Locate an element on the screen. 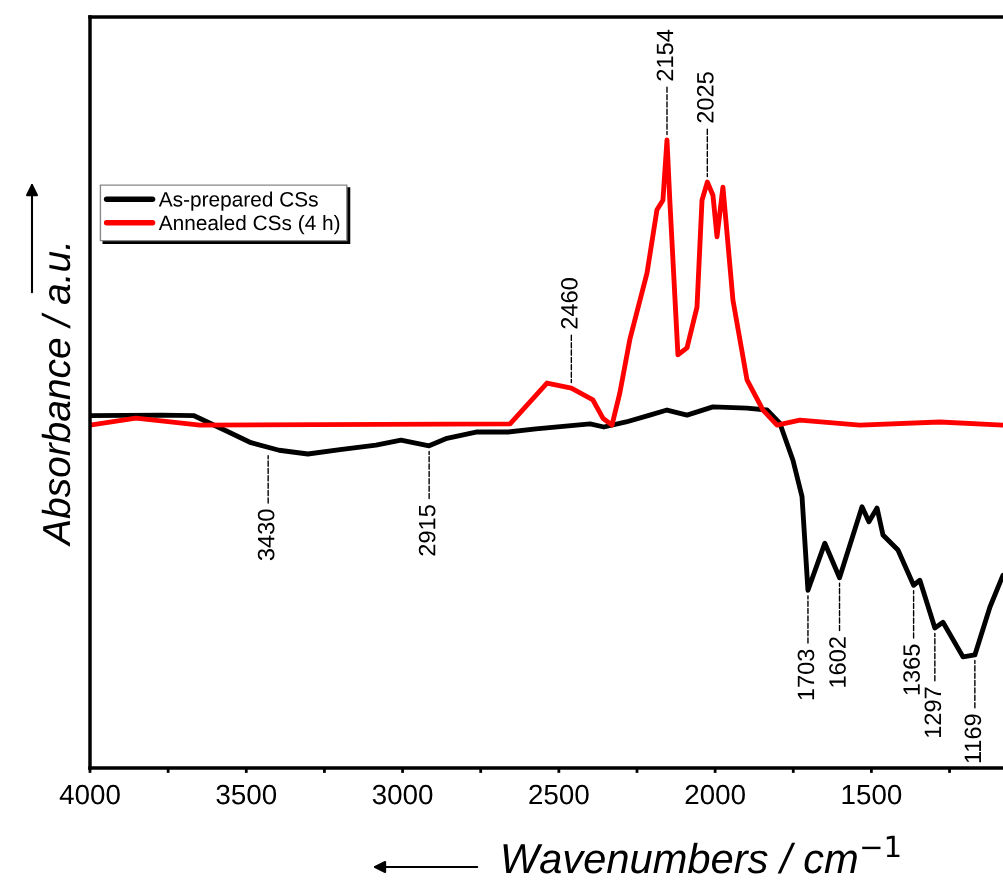 This screenshot has width=1003, height=884. annotation: 2915 is located at coordinates (427, 530).